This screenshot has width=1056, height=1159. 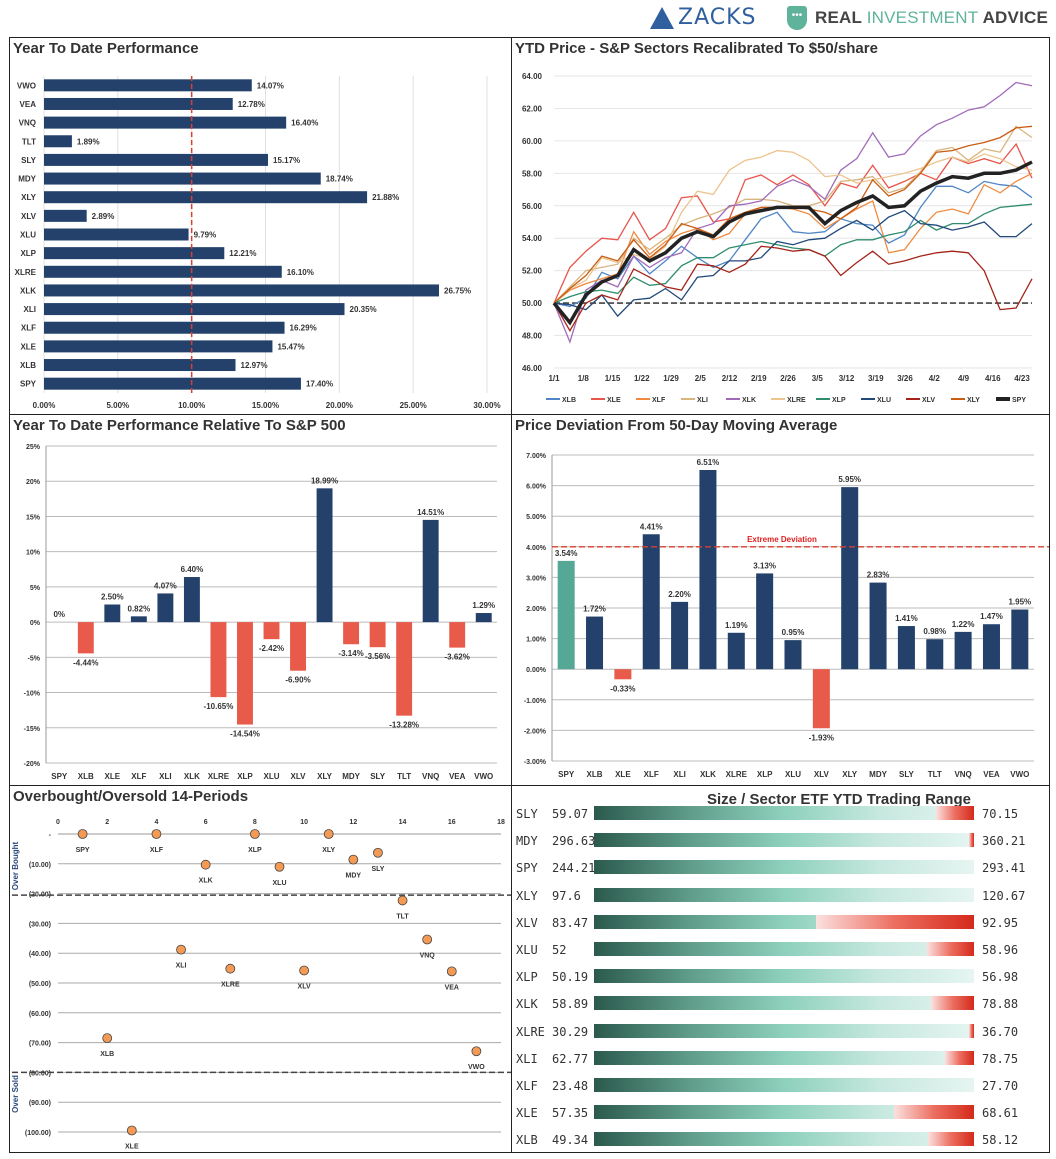 What do you see at coordinates (955, 813) in the screenshot?
I see `range-bar-near-high` at bounding box center [955, 813].